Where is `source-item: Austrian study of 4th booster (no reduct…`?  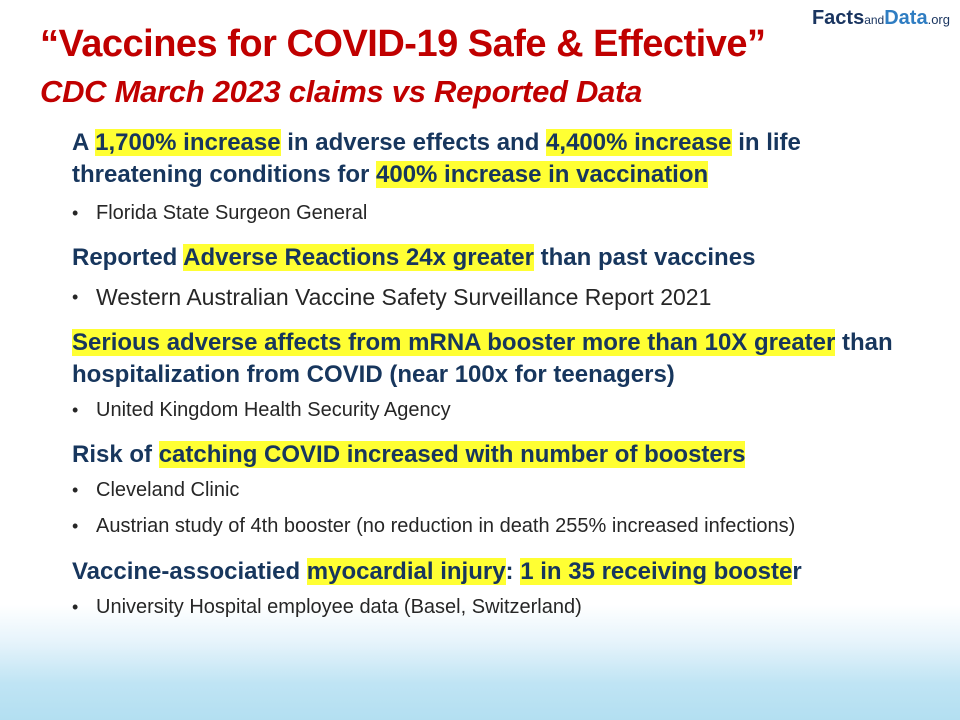 source-item: Austrian study of 4th booster (no reduct… is located at coordinates (497, 526).